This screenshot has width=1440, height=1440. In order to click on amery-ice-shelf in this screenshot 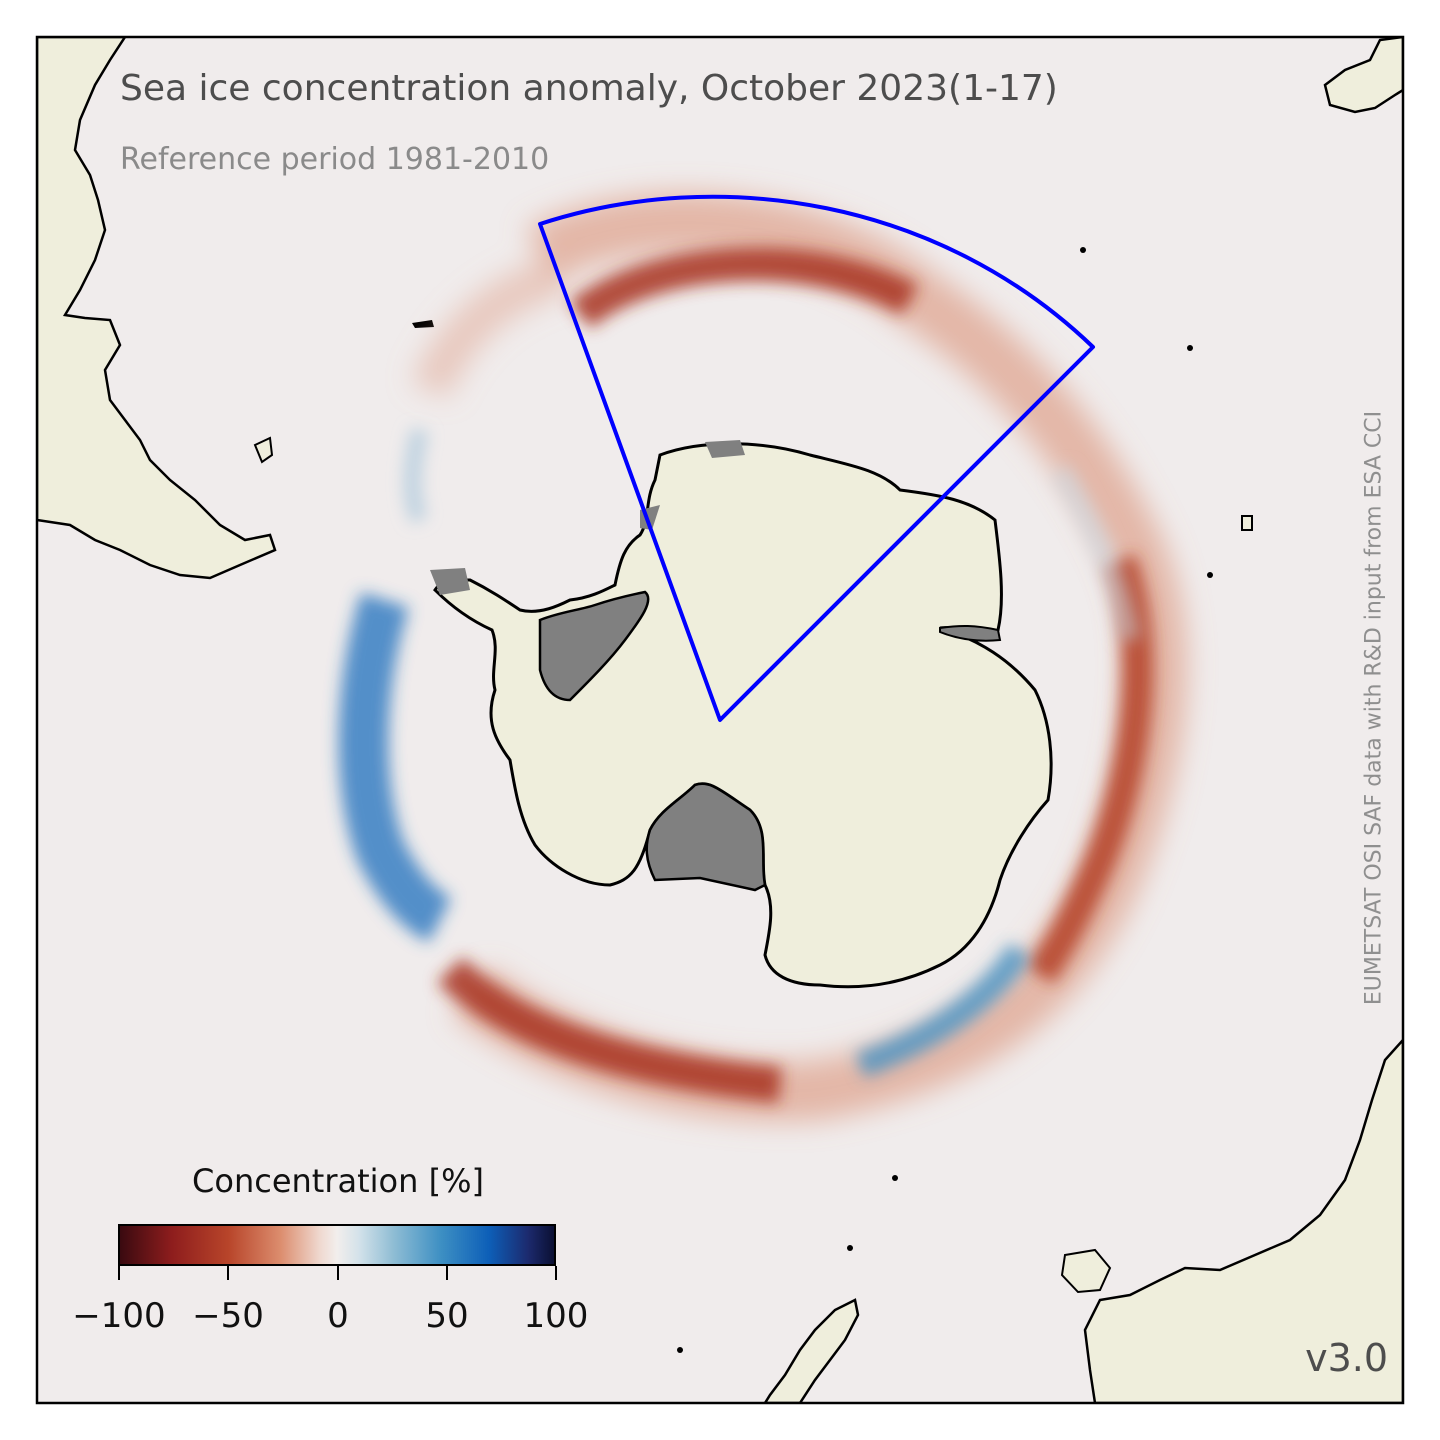, I will do `click(970, 633)`.